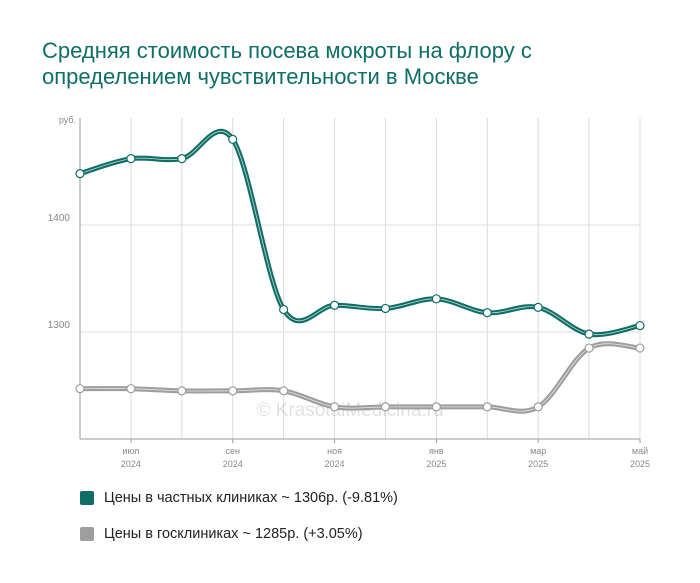  I want to click on y-tick-label: 1300, so click(59, 325).